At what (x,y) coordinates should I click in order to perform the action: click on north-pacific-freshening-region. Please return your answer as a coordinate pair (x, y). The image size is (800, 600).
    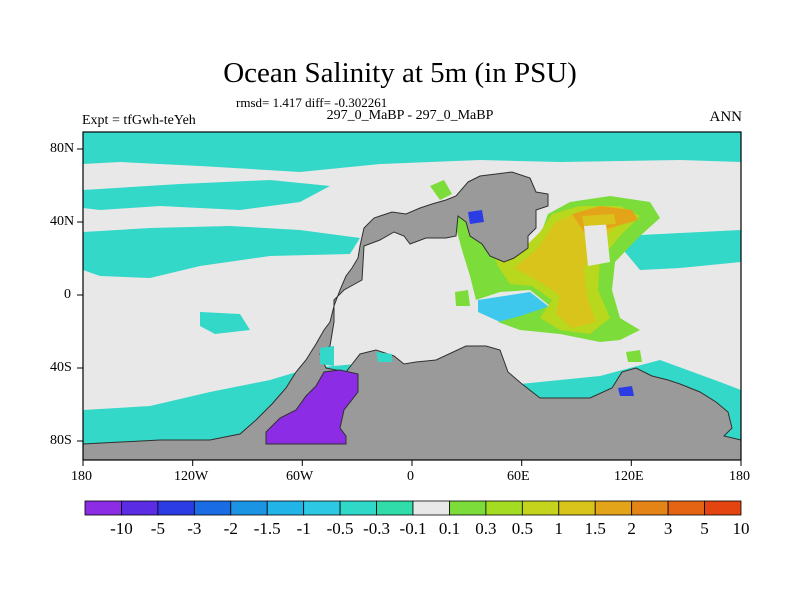
    Looking at the image, I should click on (206, 195).